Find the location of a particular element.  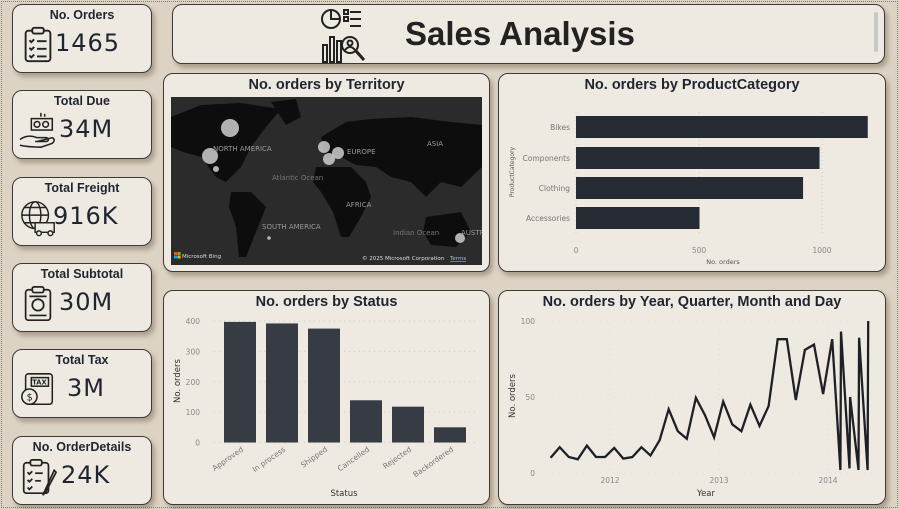

chart-title: No. orders by Territory is located at coordinates (326, 85).